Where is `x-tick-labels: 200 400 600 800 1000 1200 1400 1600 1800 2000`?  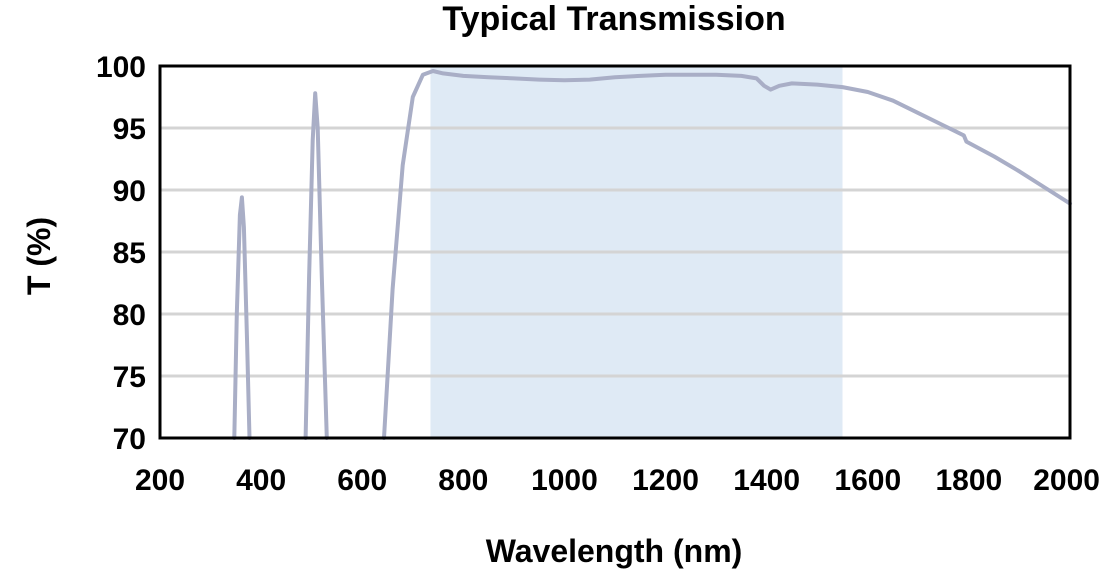
x-tick-labels: 200 400 600 800 1000 1200 1400 1600 1800 2000 is located at coordinates (617, 480).